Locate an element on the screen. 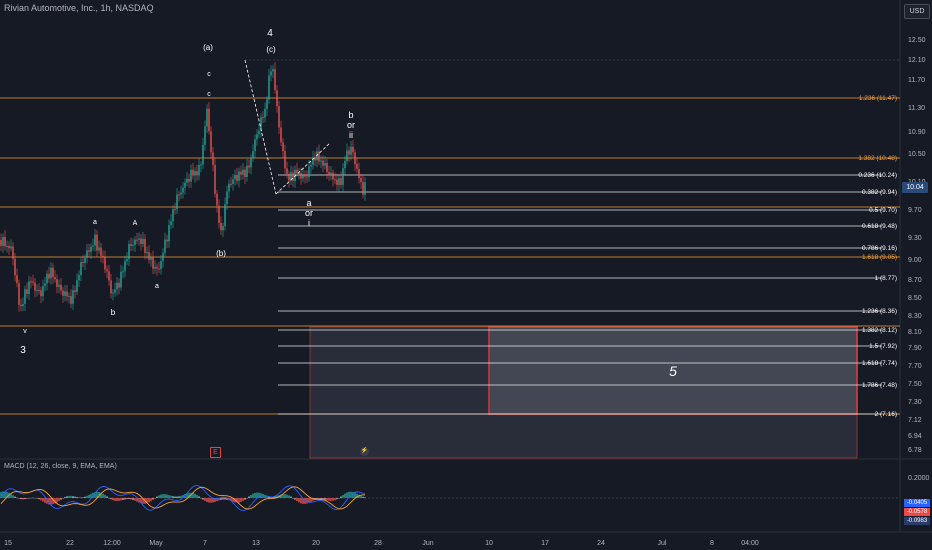 Image resolution: width=932 pixels, height=550 pixels. price-tick-label: 8.50 is located at coordinates (915, 298).